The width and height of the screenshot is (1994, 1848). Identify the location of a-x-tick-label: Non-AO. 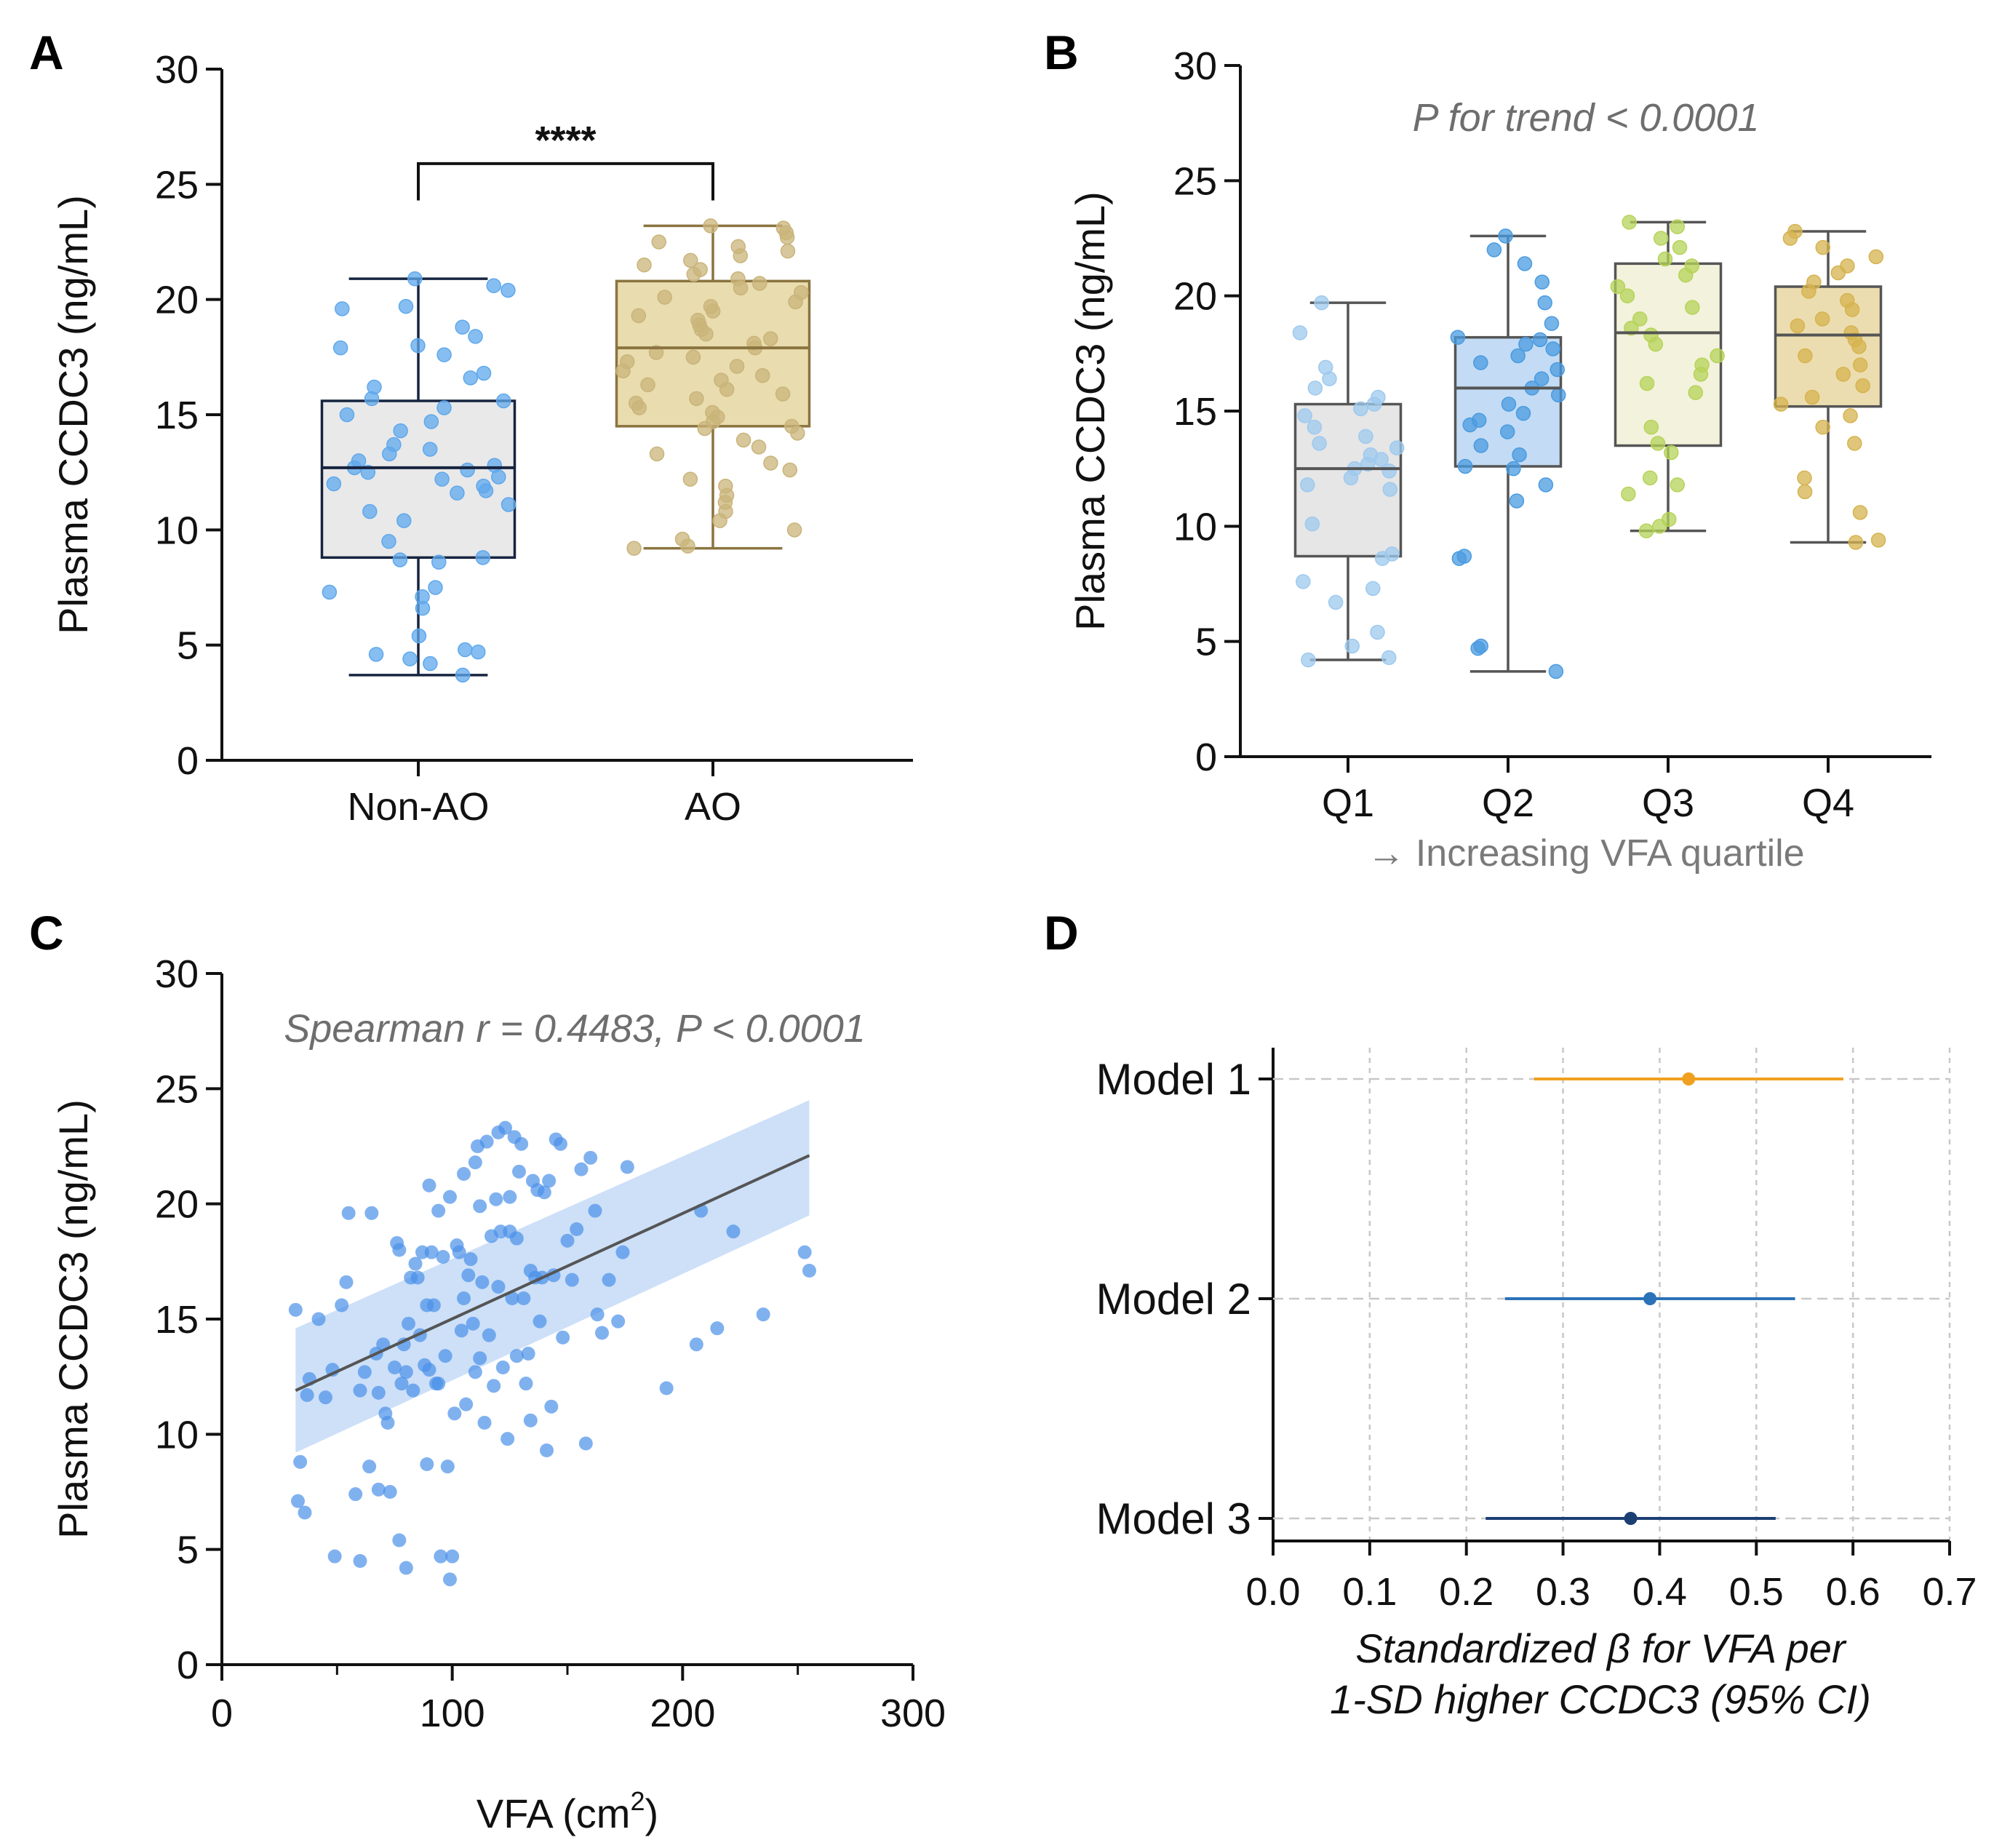
(418, 807).